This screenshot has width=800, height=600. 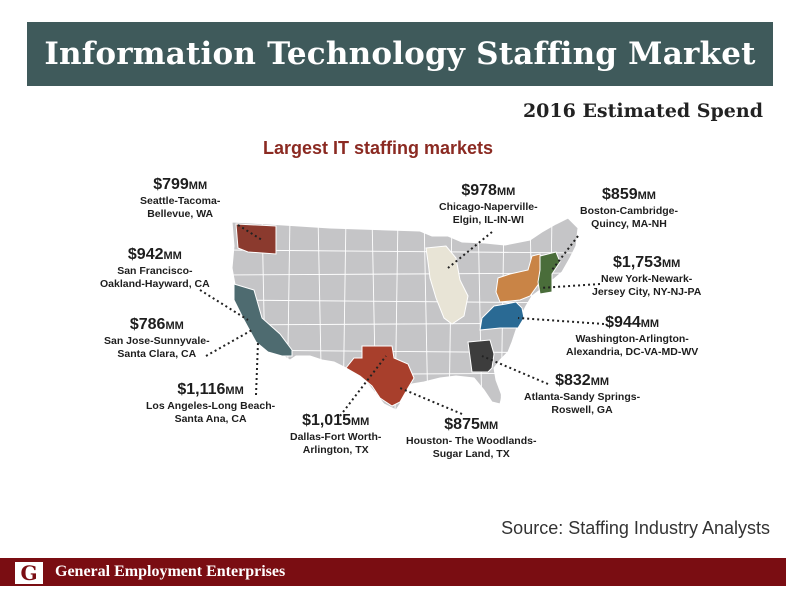 What do you see at coordinates (154, 254) in the screenshot?
I see `market-amount: $942MM` at bounding box center [154, 254].